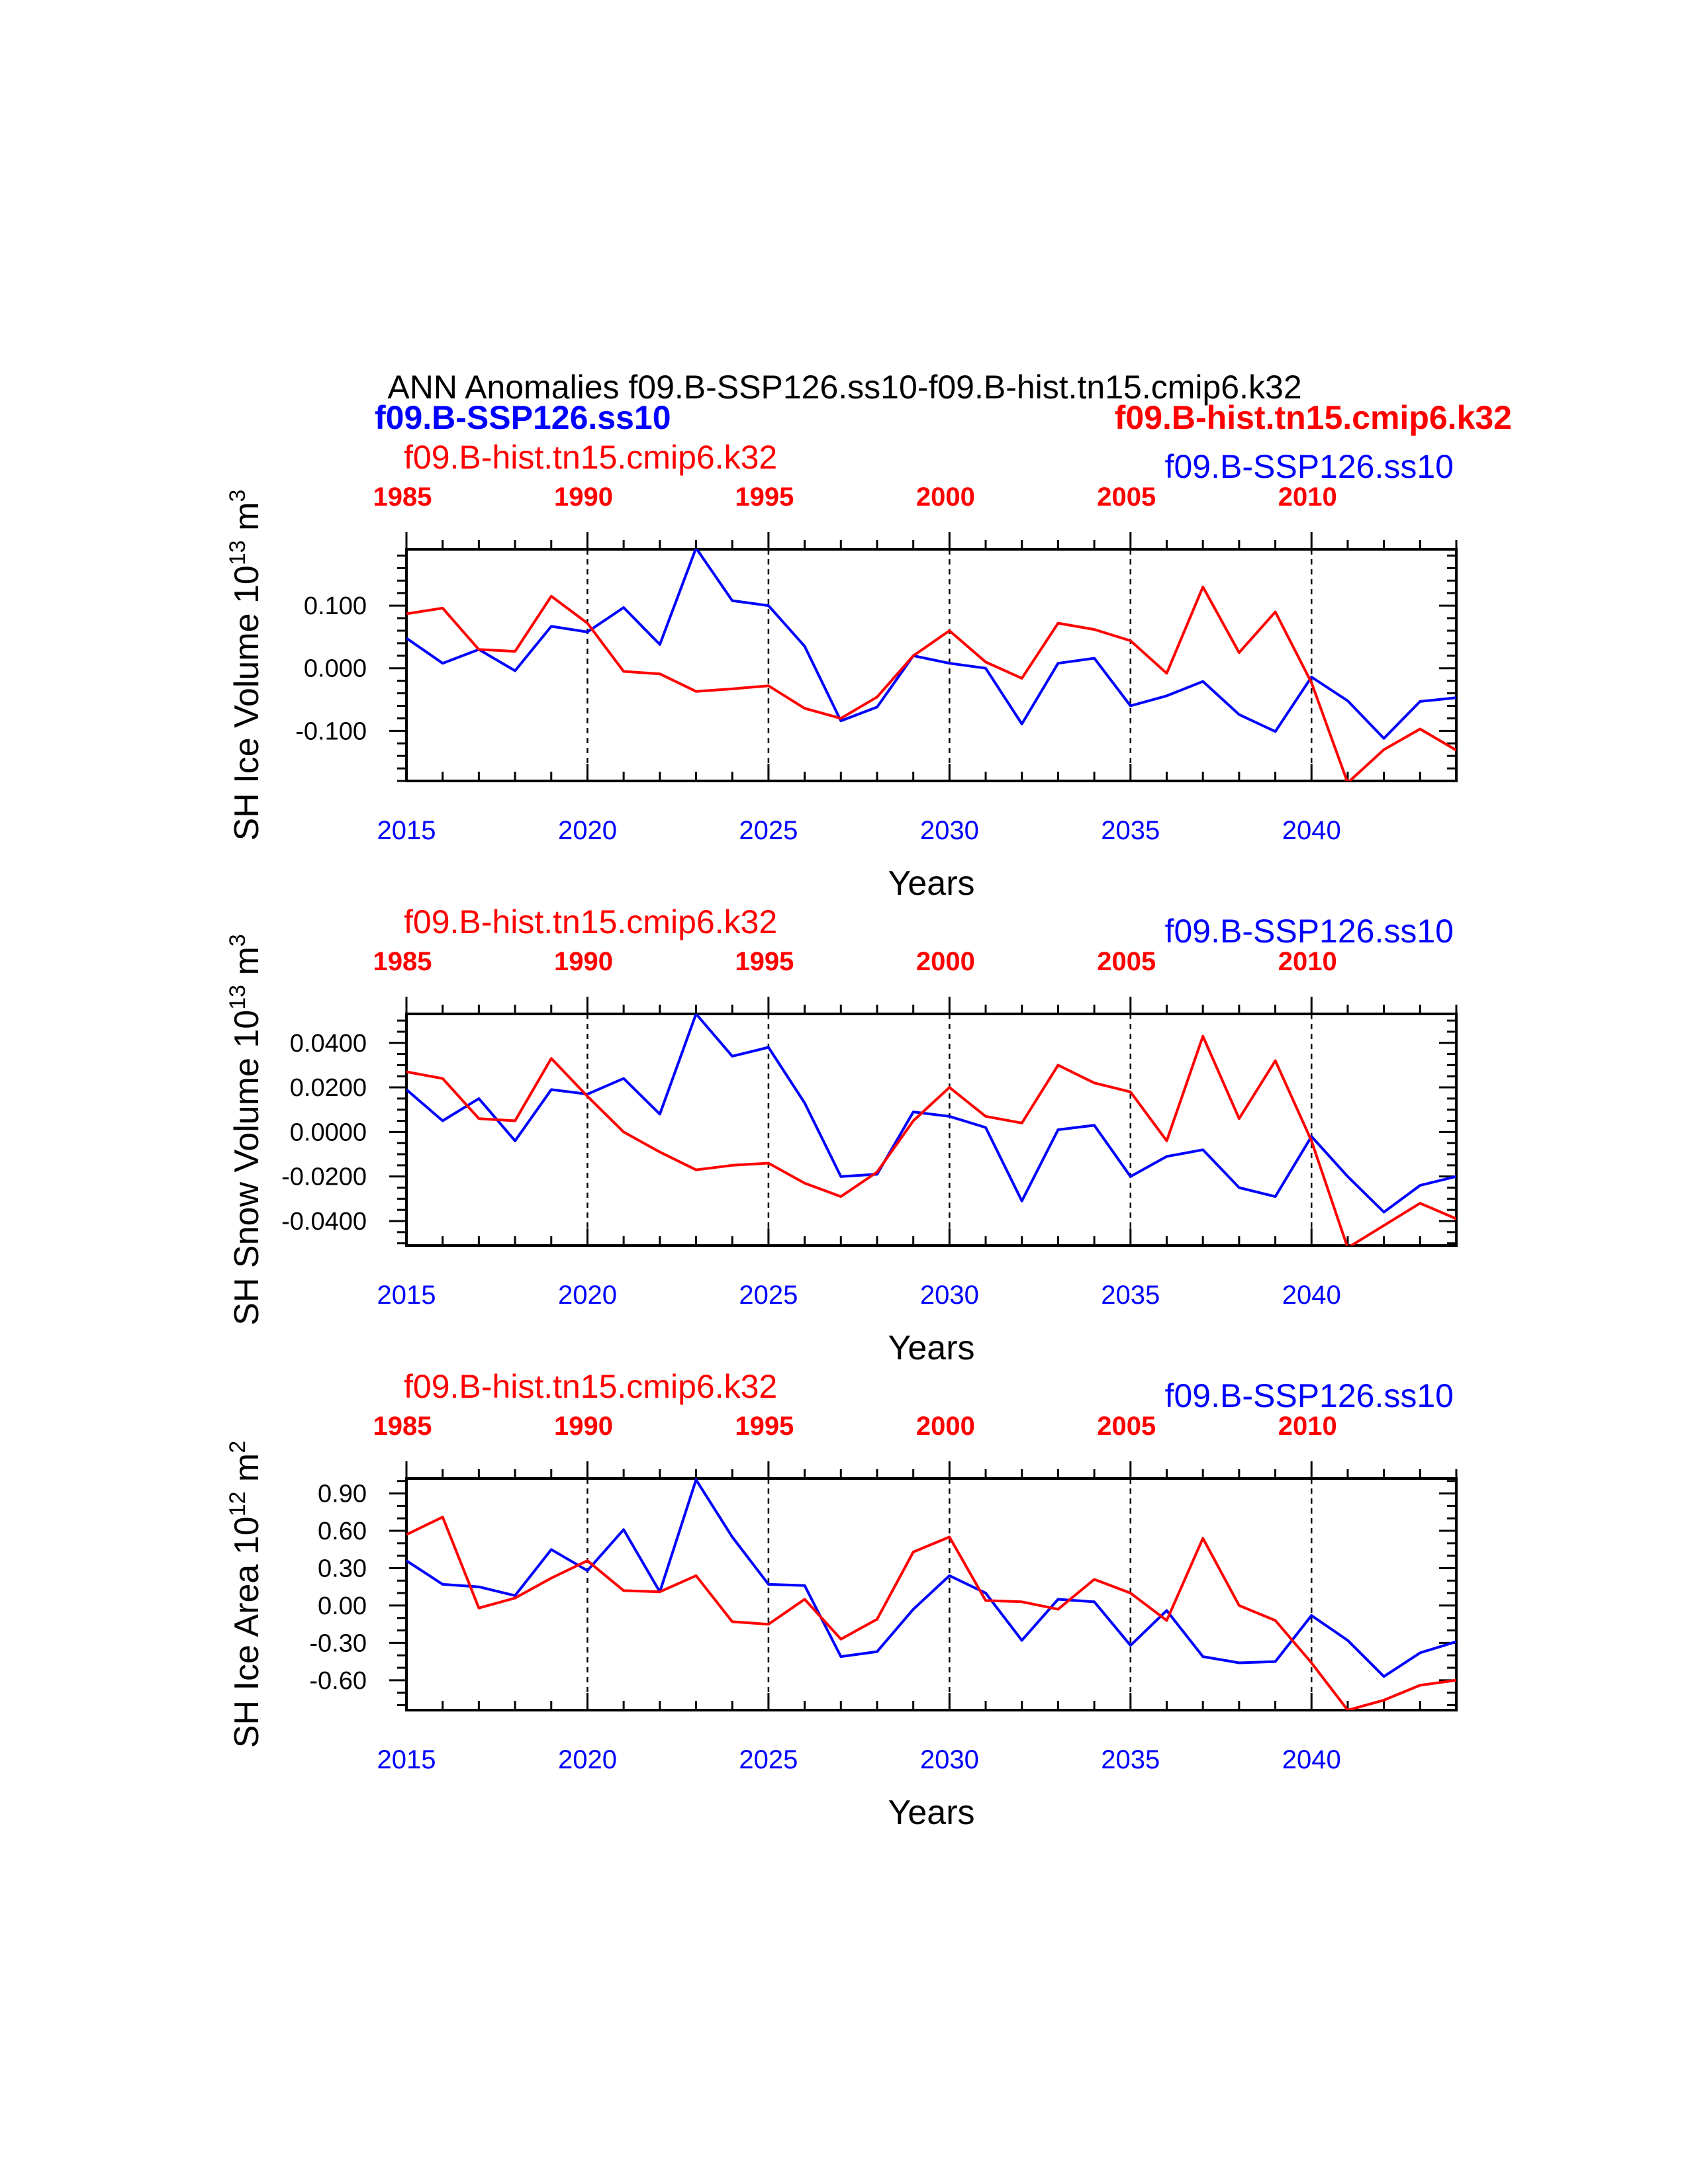 The height and width of the screenshot is (2184, 1688). Describe the element at coordinates (245, 1129) in the screenshot. I see `y-axis-title: SH Snow Volume 1013 m3` at that location.